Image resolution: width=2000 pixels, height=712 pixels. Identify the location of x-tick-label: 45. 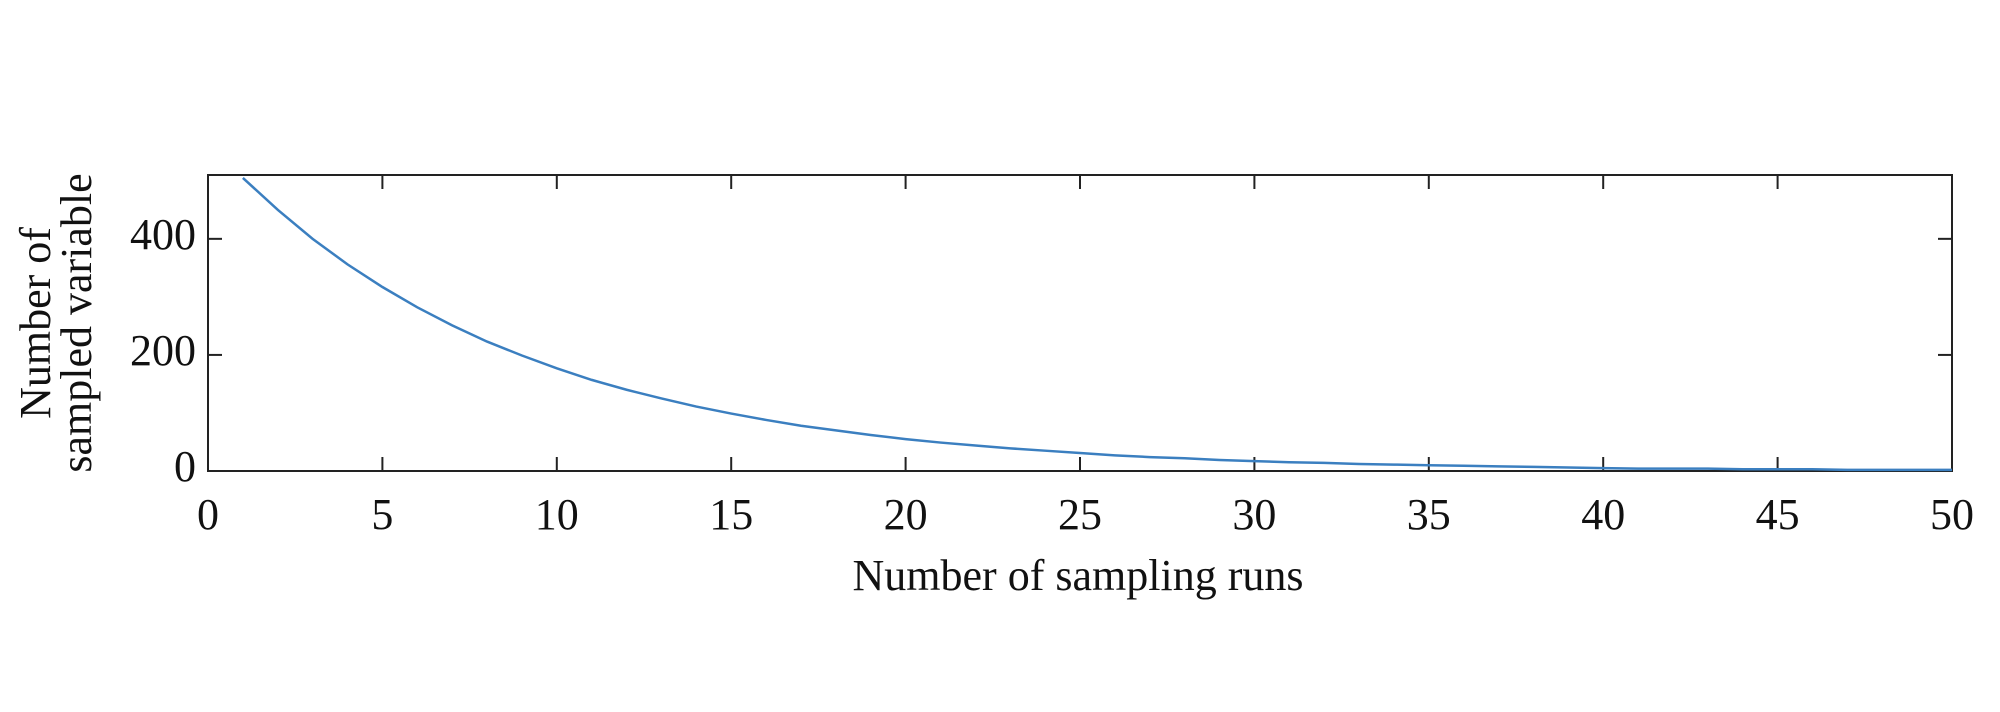
(1778, 514).